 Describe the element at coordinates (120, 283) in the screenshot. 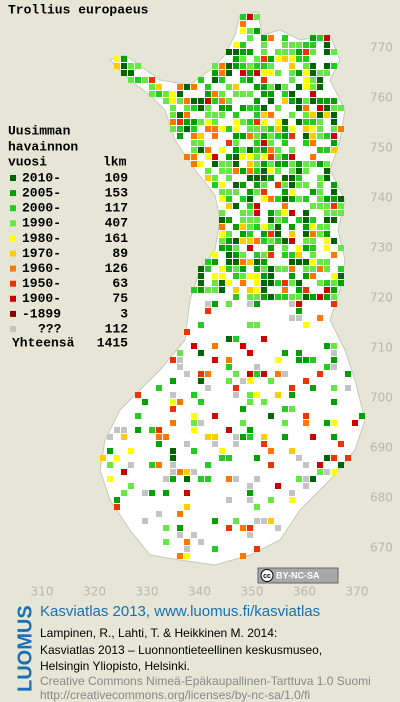

I see `legend-count: 63` at that location.